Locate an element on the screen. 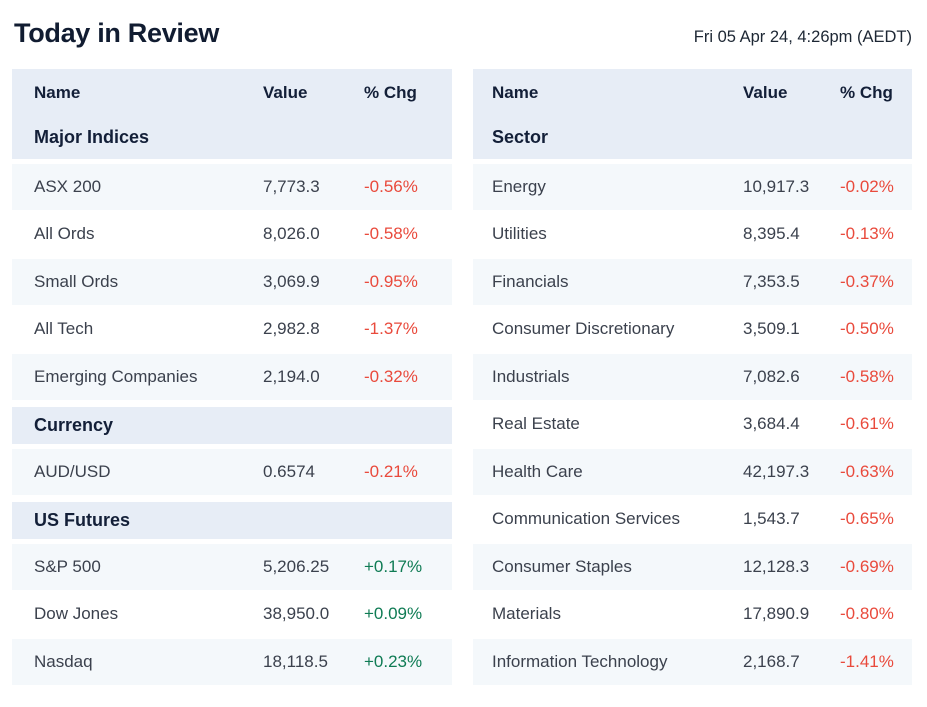 This screenshot has width=927, height=707. change-cell: -0.69% is located at coordinates (867, 566).